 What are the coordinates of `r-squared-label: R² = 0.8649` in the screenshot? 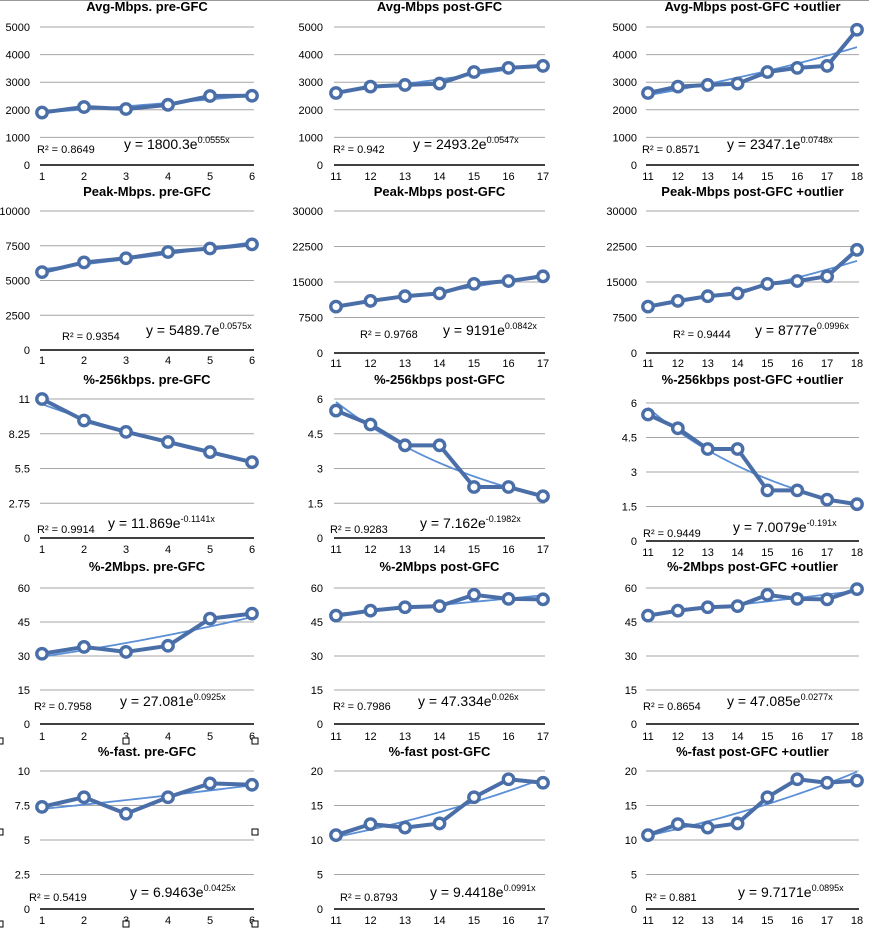 It's located at (66, 150).